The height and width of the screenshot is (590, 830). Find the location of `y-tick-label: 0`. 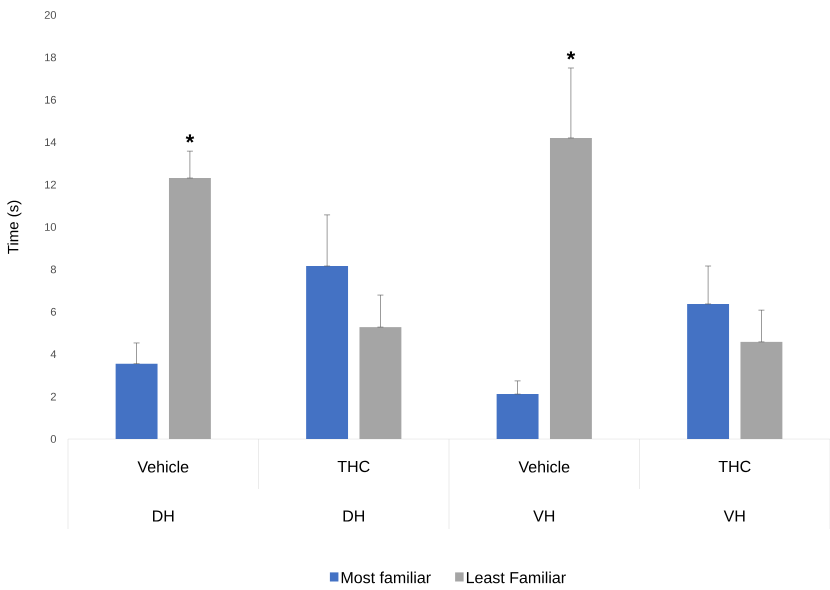

y-tick-label: 0 is located at coordinates (53, 439).